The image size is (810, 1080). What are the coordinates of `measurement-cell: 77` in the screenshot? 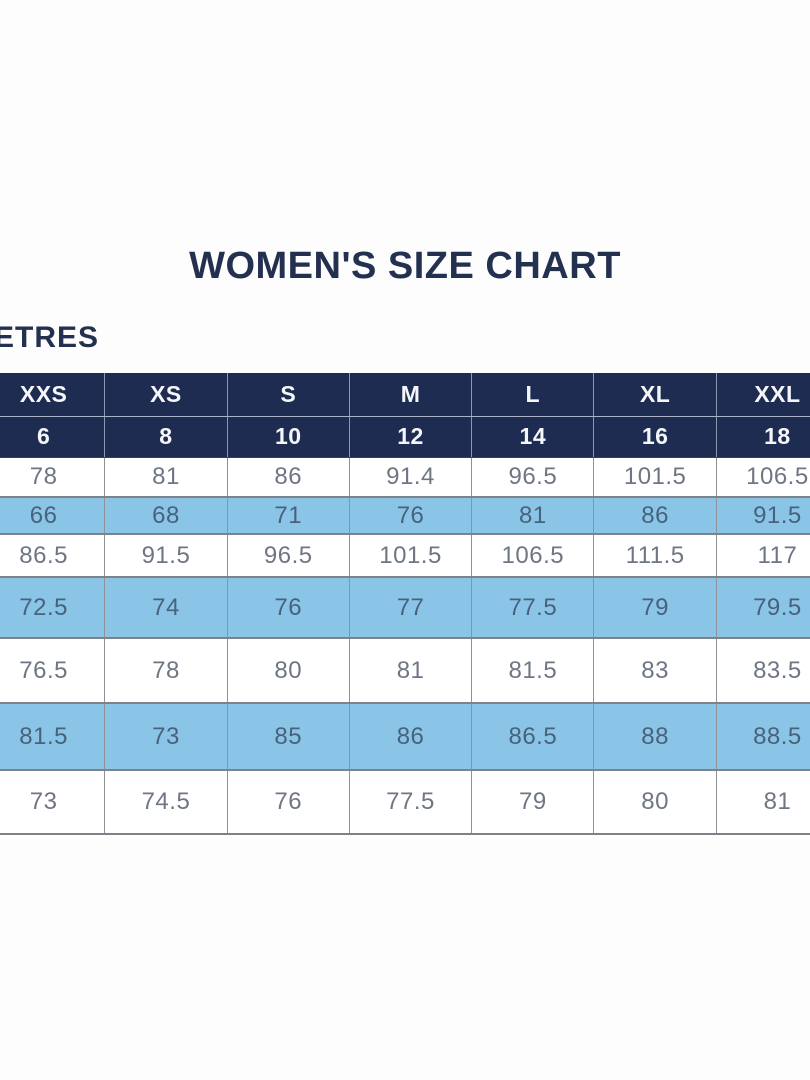 It's located at (410, 608).